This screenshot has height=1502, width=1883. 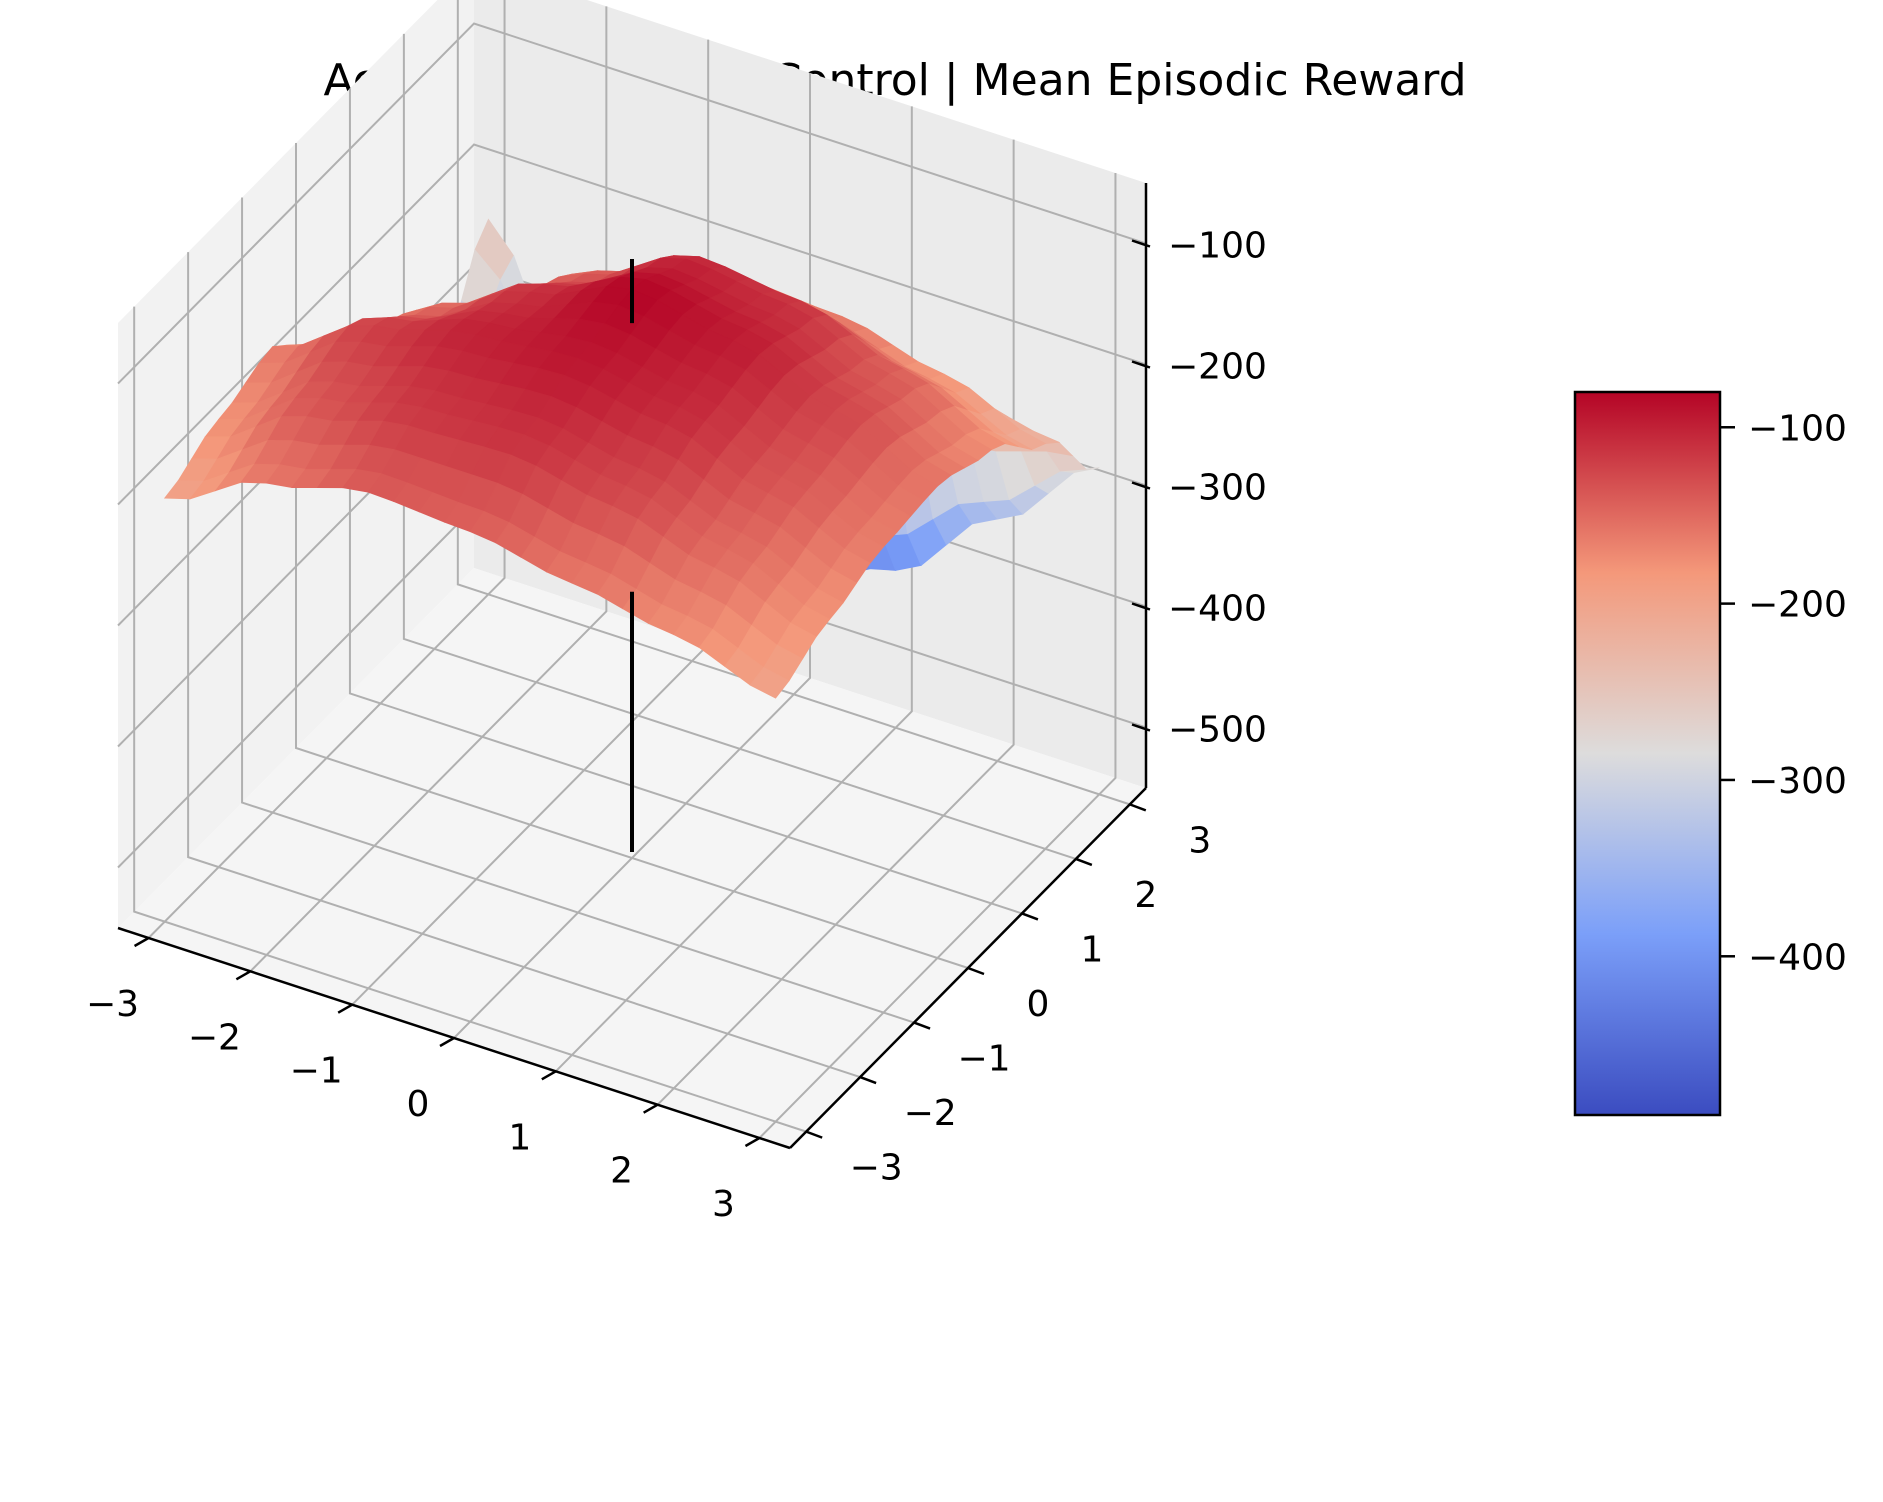 I want to click on colorbar-gradient, so click(x=1647, y=753).